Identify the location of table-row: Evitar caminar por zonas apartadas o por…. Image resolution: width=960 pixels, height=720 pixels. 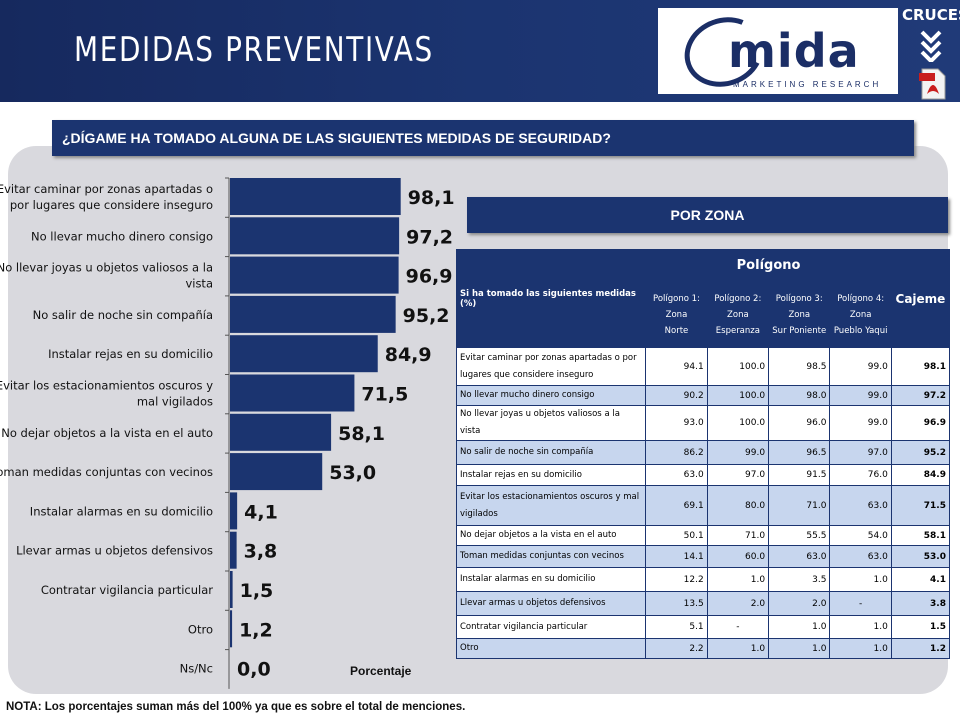
(703, 366).